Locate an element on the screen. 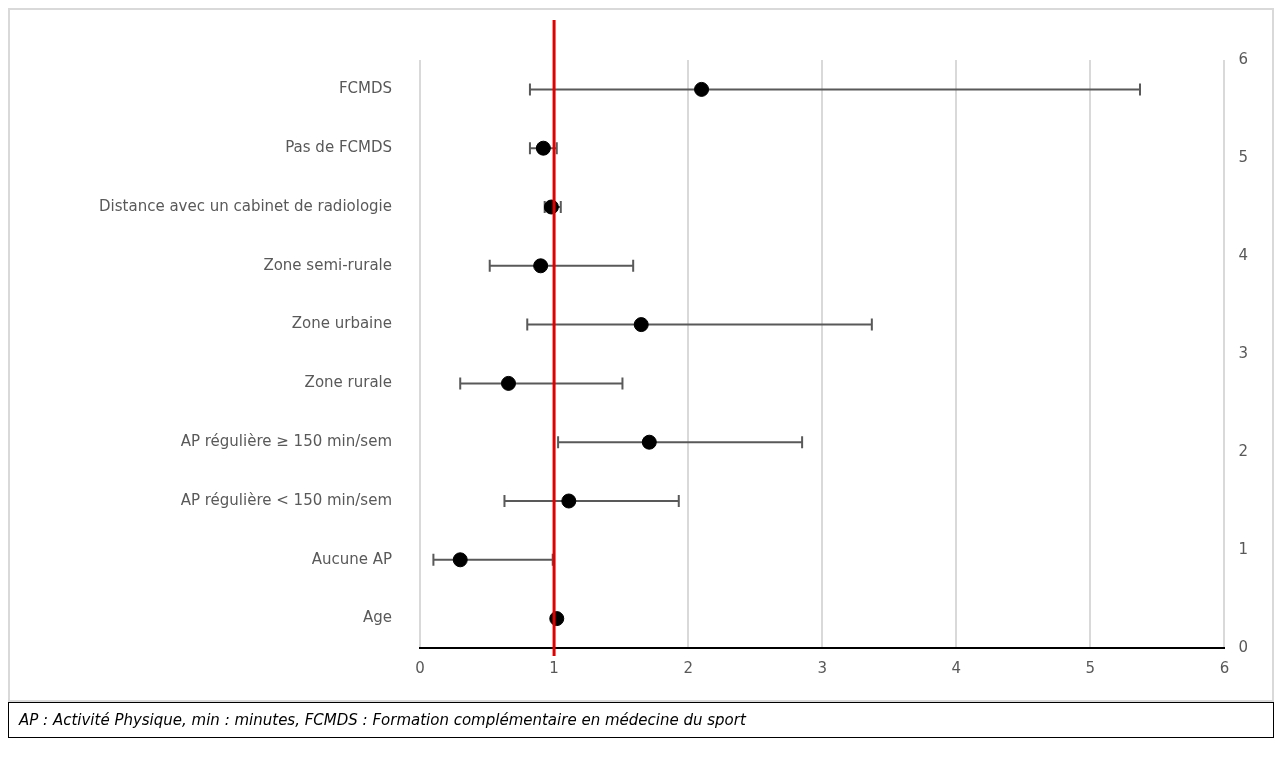  y2-tick-label: 0 is located at coordinates (1243, 646).